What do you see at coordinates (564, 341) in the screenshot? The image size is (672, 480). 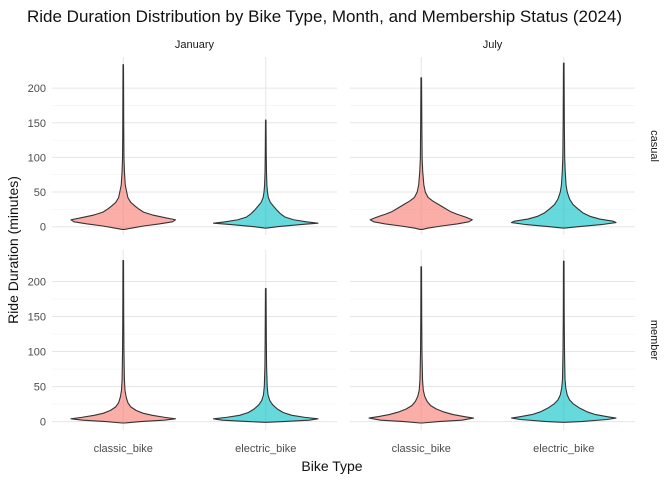 I see `violin-electric_bike-july-member` at bounding box center [564, 341].